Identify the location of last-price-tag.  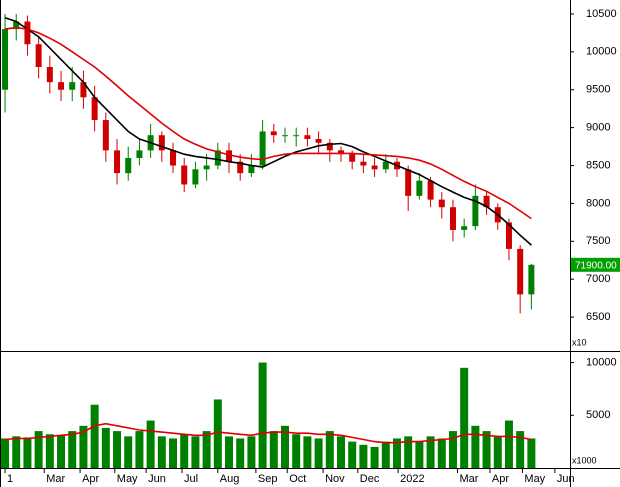
(595, 264).